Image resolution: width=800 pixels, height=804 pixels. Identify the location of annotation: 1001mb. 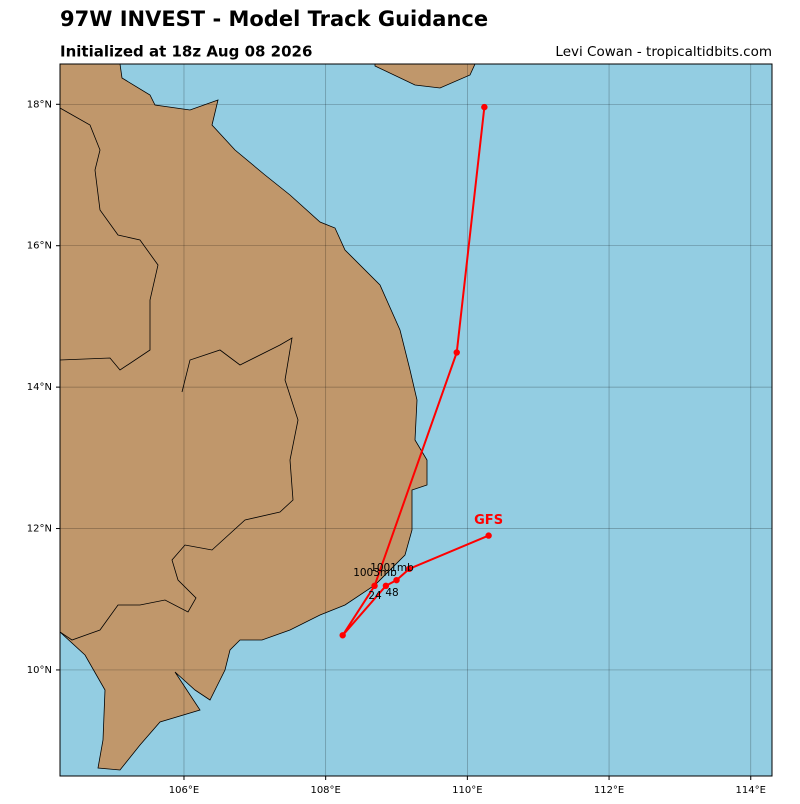
(392, 568).